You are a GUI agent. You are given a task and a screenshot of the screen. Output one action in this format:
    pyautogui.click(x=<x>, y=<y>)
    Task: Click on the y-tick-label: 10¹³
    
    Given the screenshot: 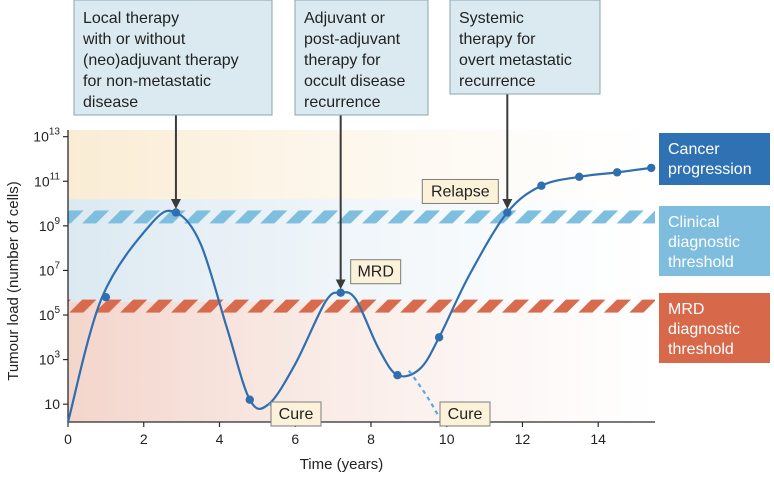 What is the action you would take?
    pyautogui.click(x=46, y=136)
    